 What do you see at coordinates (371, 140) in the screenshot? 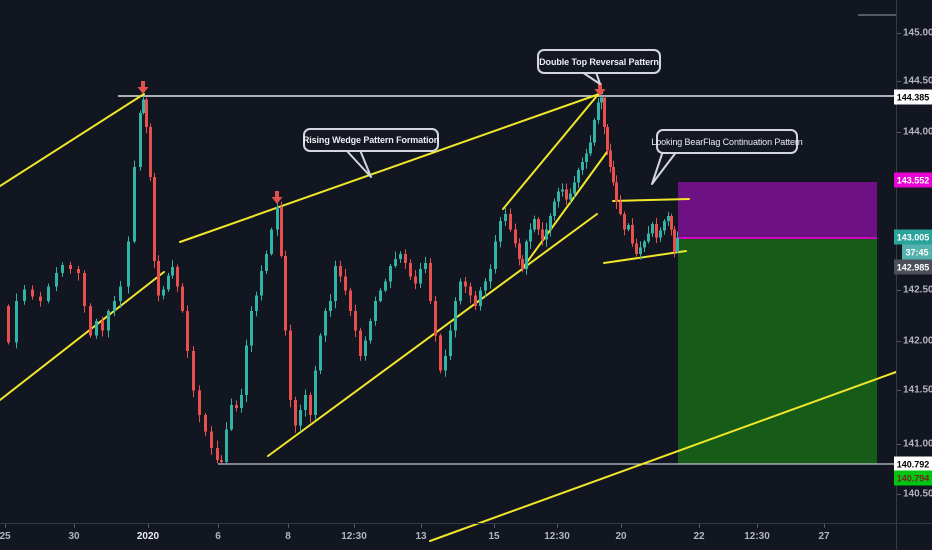
I see `rising-wedge-callout: Rising Wedge Pattern Formation` at bounding box center [371, 140].